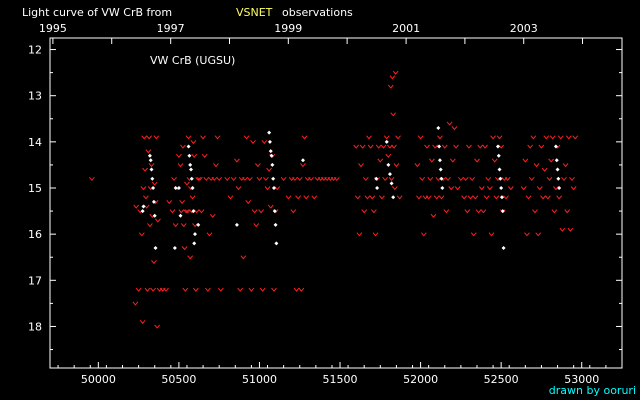 The image size is (640, 400). What do you see at coordinates (35, 280) in the screenshot?
I see `y-tick-label: 17` at bounding box center [35, 280].